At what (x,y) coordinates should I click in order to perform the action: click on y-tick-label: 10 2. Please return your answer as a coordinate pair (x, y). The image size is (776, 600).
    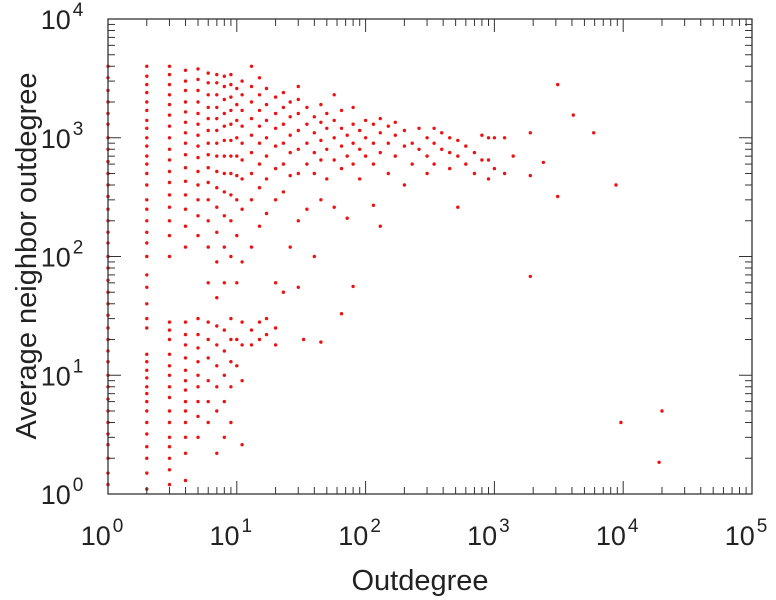
    Looking at the image, I should click on (62, 255).